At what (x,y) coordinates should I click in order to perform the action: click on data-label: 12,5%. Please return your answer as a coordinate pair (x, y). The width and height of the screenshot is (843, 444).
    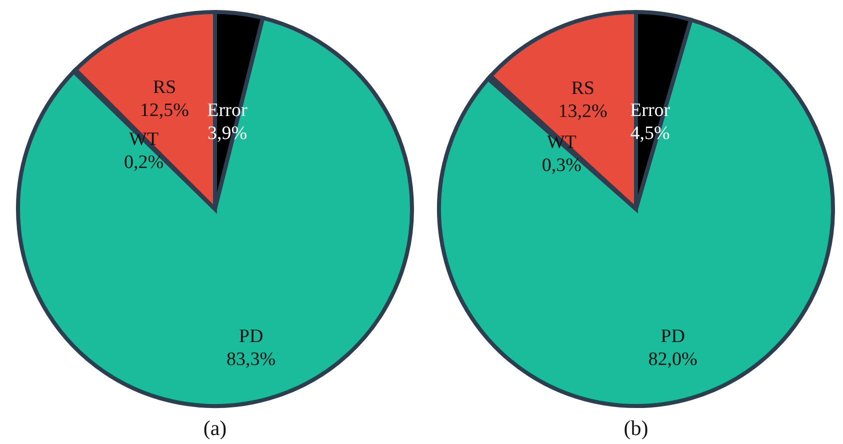
    Looking at the image, I should click on (165, 111).